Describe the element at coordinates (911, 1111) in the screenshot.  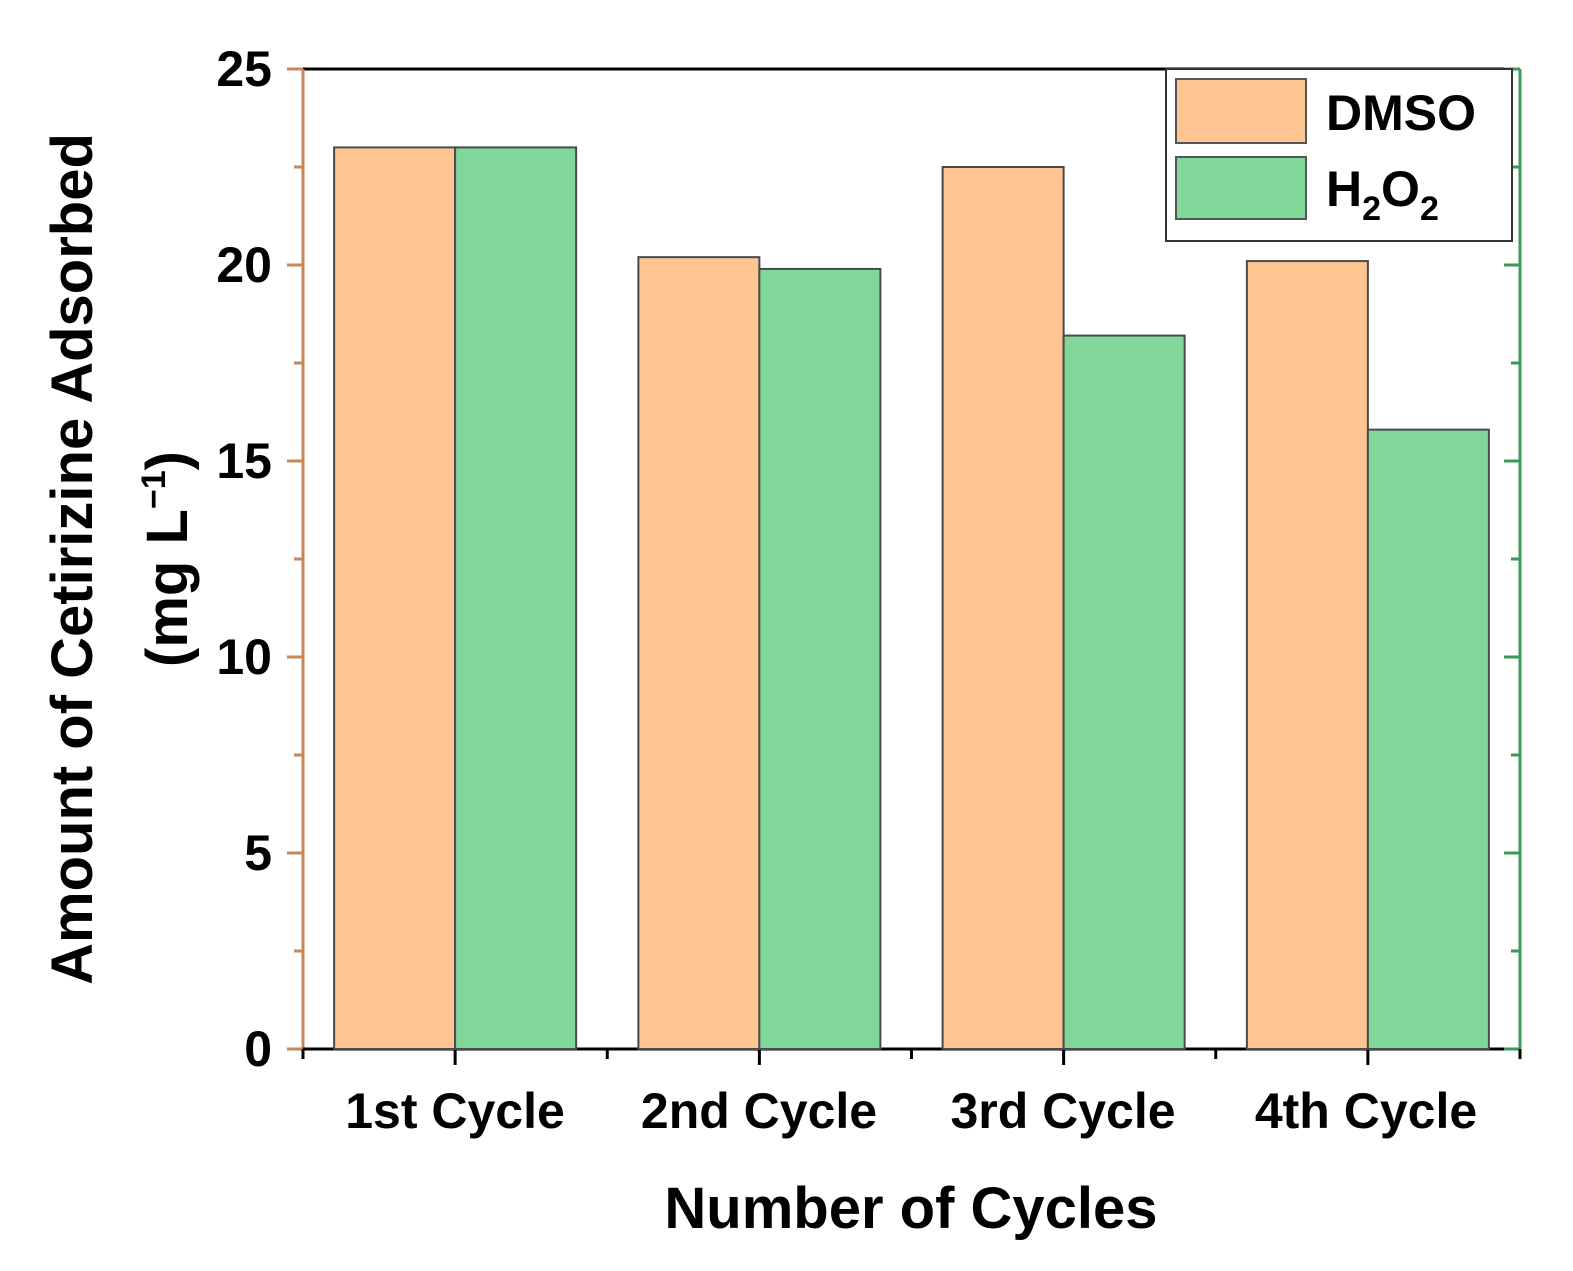
I see `x-tick-labels: 1st Cycle 2nd Cycle 3rd Cycle 4th Cycle` at that location.